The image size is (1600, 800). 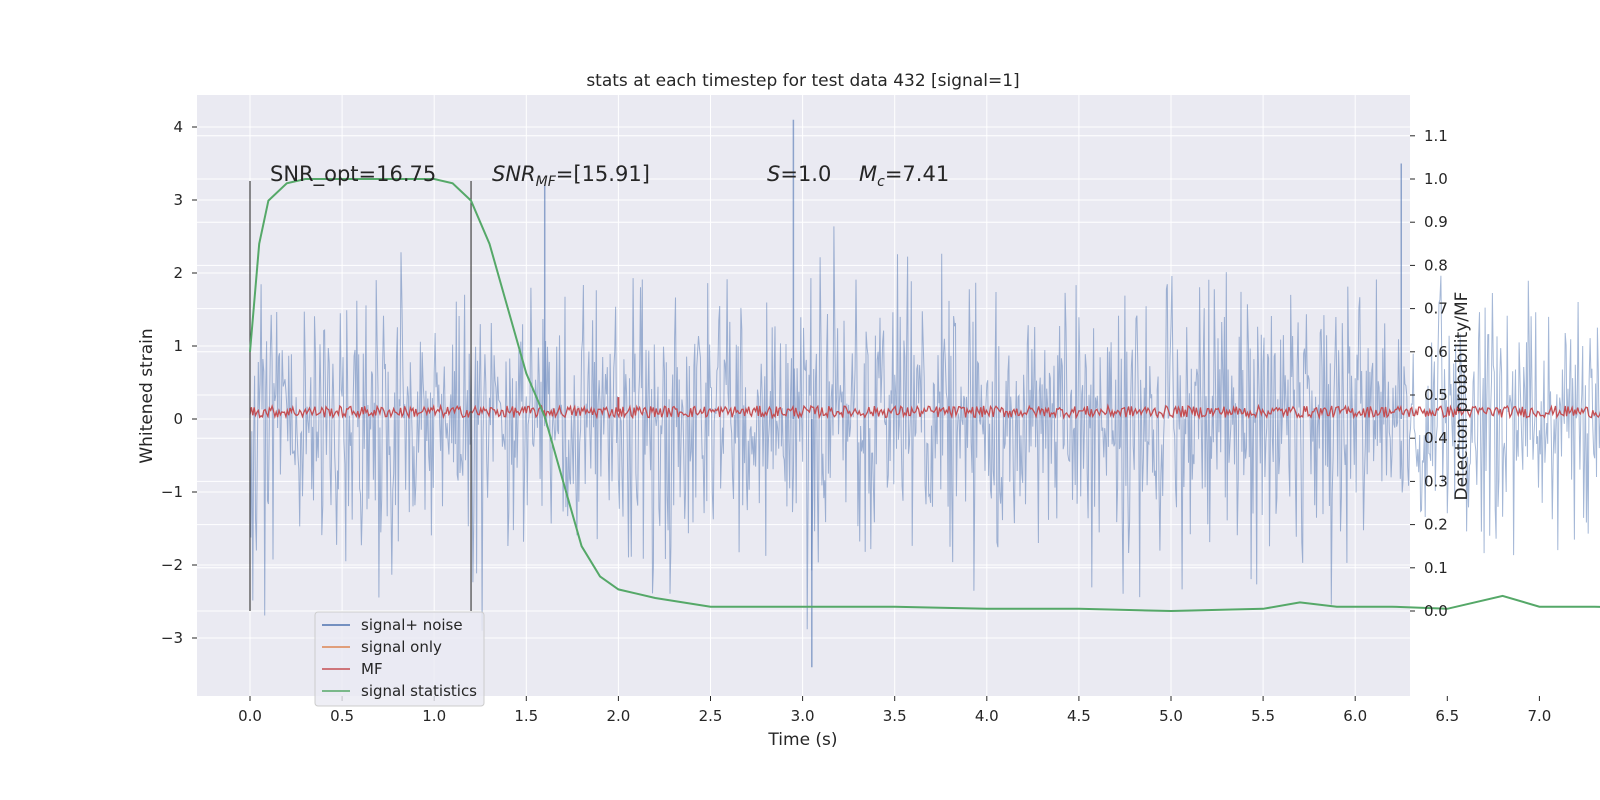 What do you see at coordinates (802, 740) in the screenshot?
I see `x-axis-label: Time (s)` at bounding box center [802, 740].